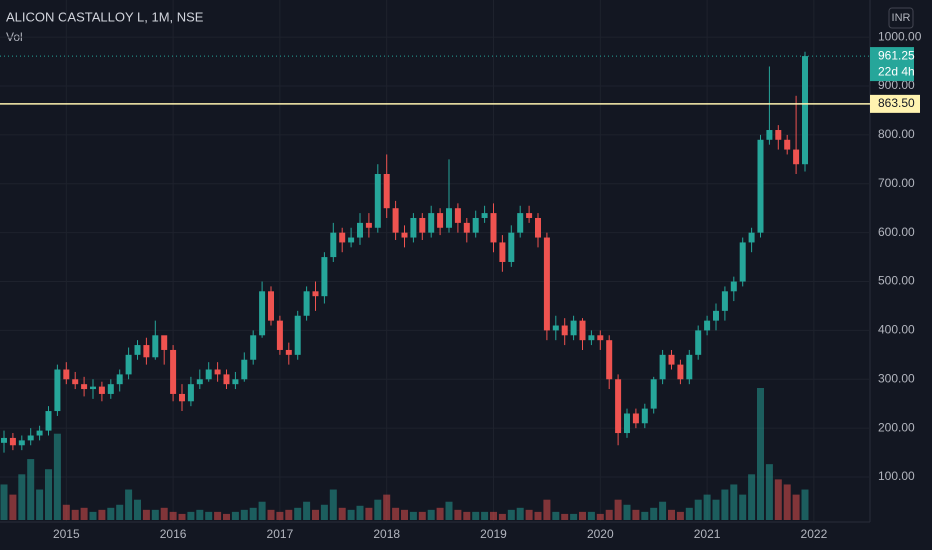  What do you see at coordinates (173, 534) in the screenshot?
I see `x-tick-label: 2016` at bounding box center [173, 534].